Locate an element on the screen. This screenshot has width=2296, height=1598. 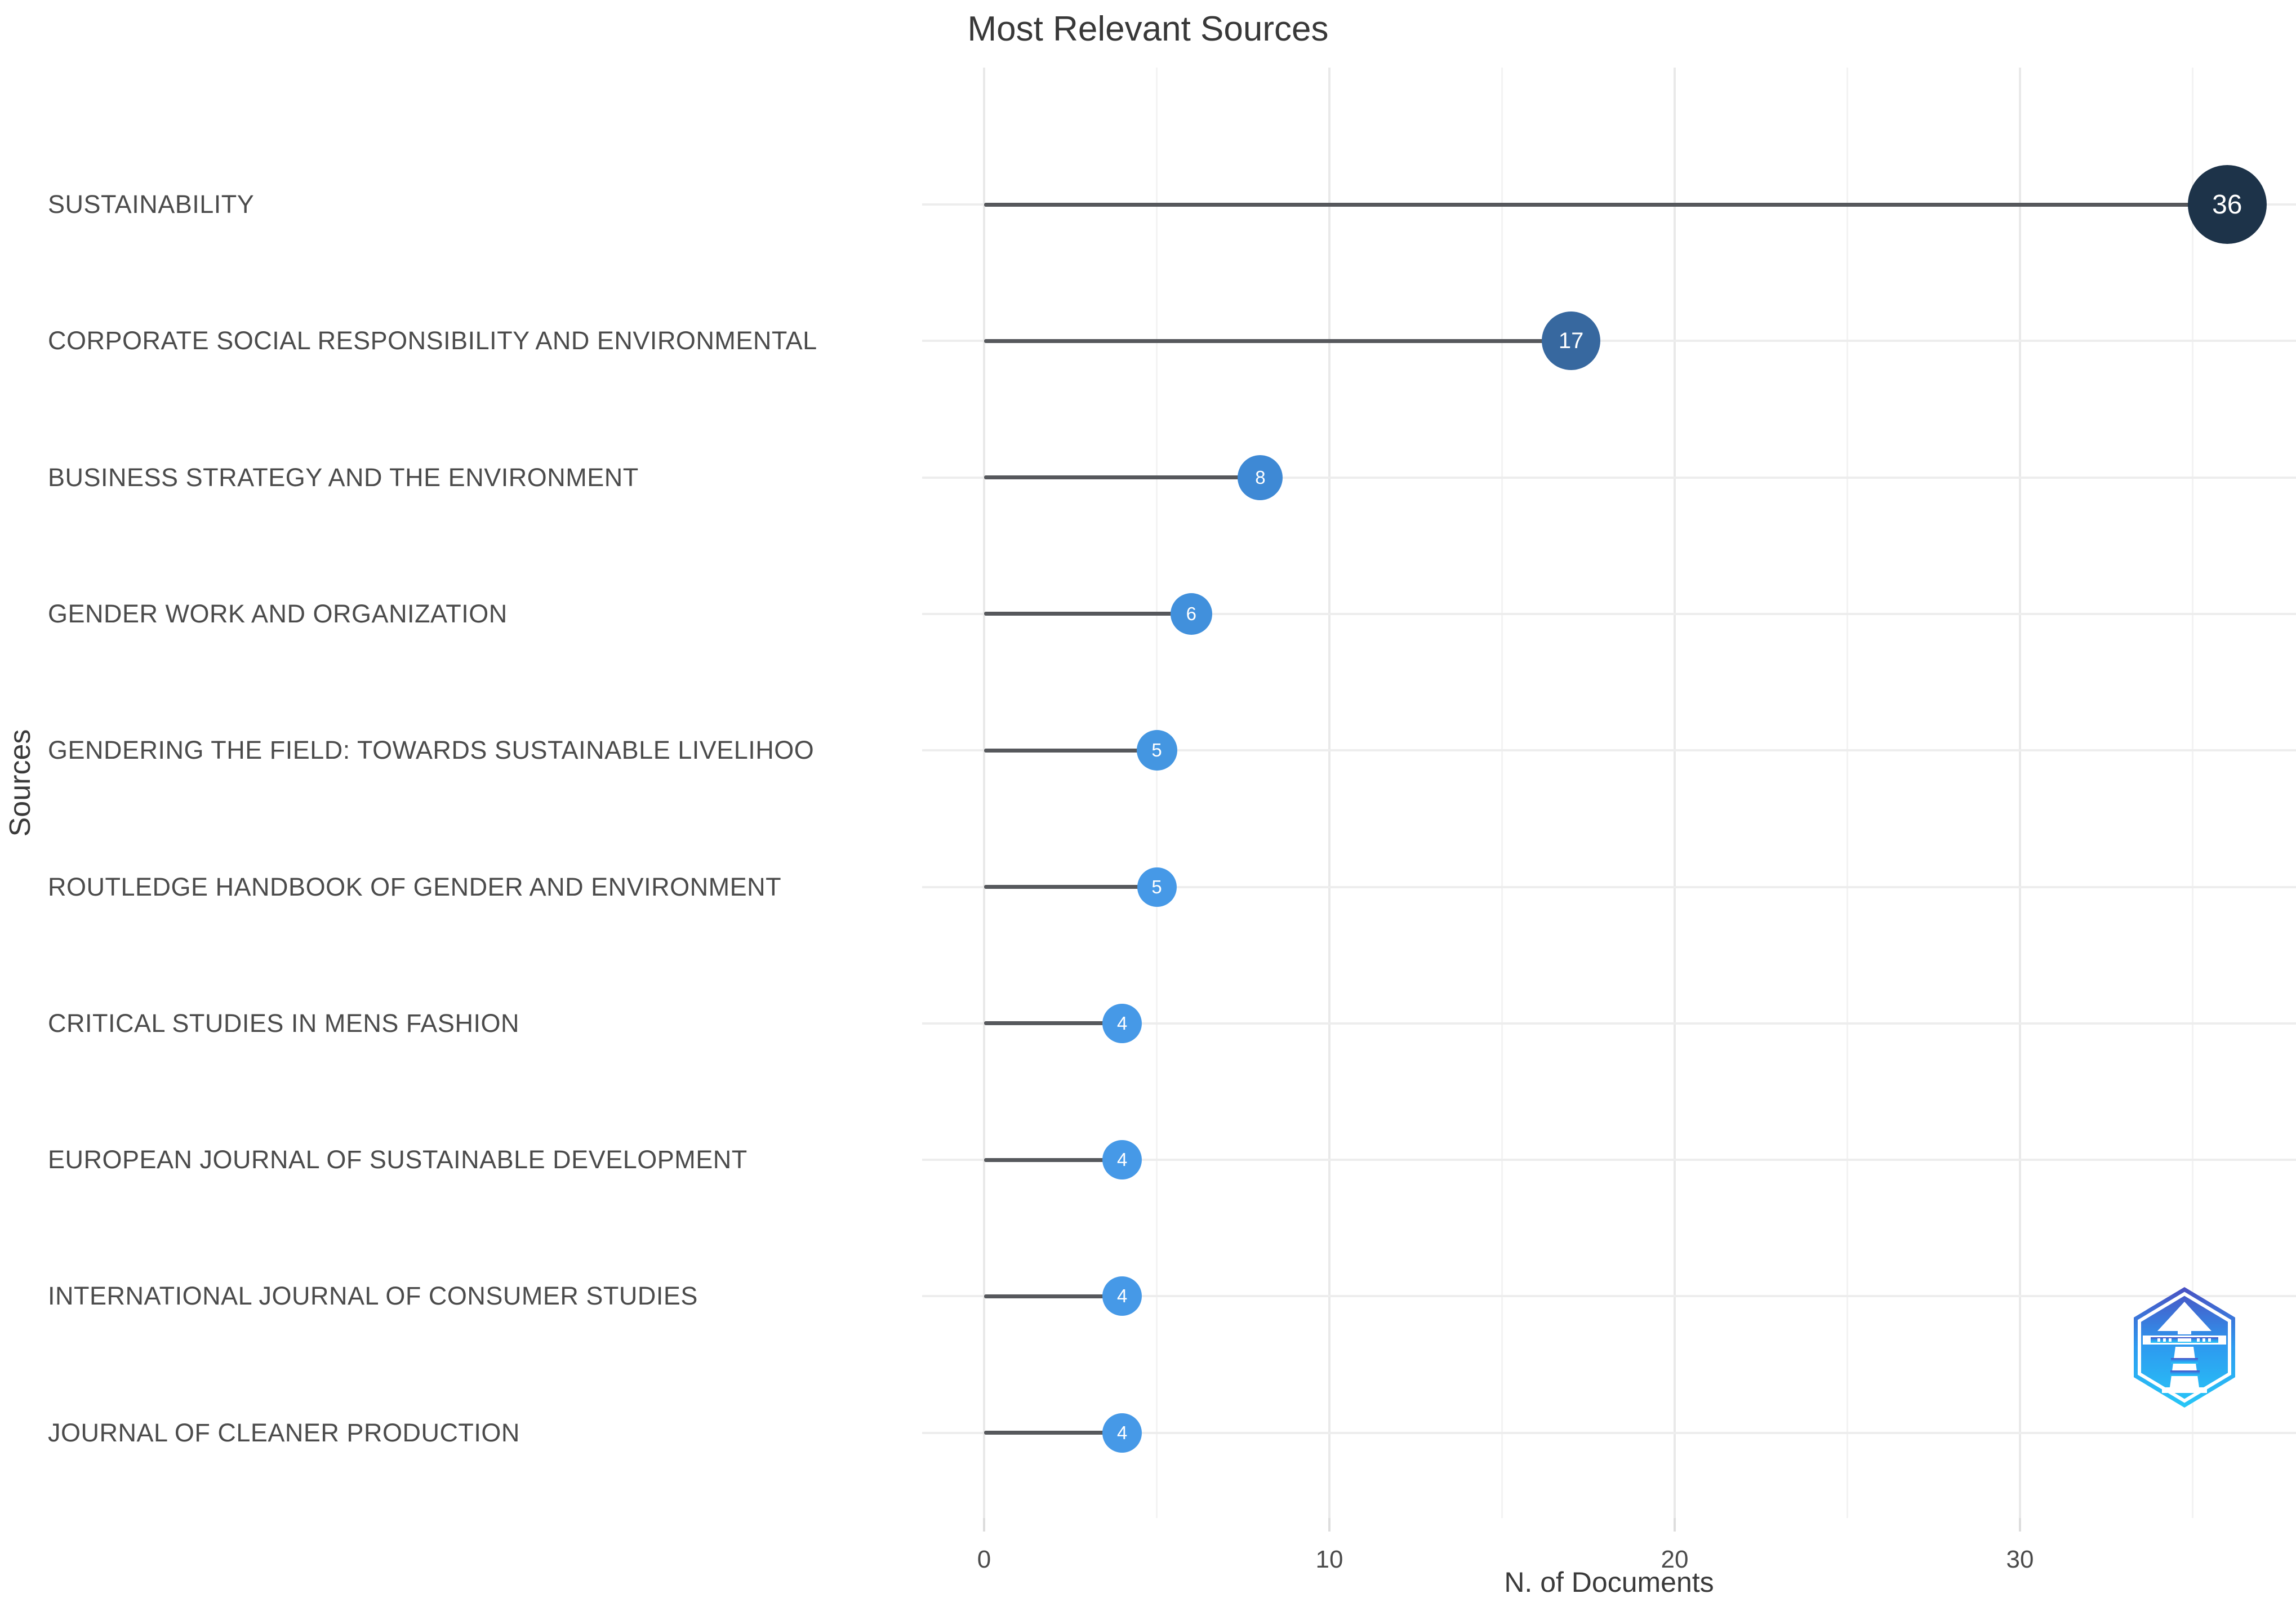
value-dot: 6 is located at coordinates (1191, 614).